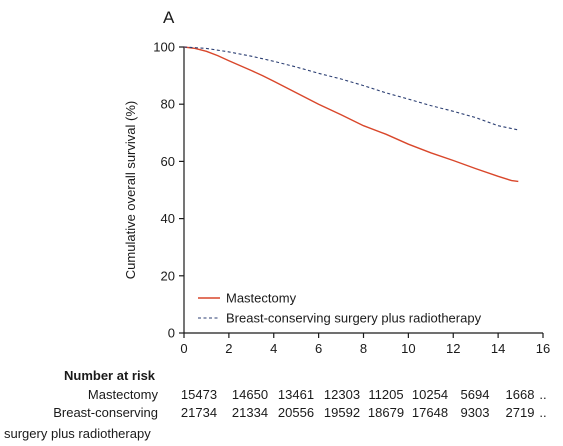 This screenshot has width=563, height=446. What do you see at coordinates (386, 412) in the screenshot?
I see `risk-cell: 18679` at bounding box center [386, 412].